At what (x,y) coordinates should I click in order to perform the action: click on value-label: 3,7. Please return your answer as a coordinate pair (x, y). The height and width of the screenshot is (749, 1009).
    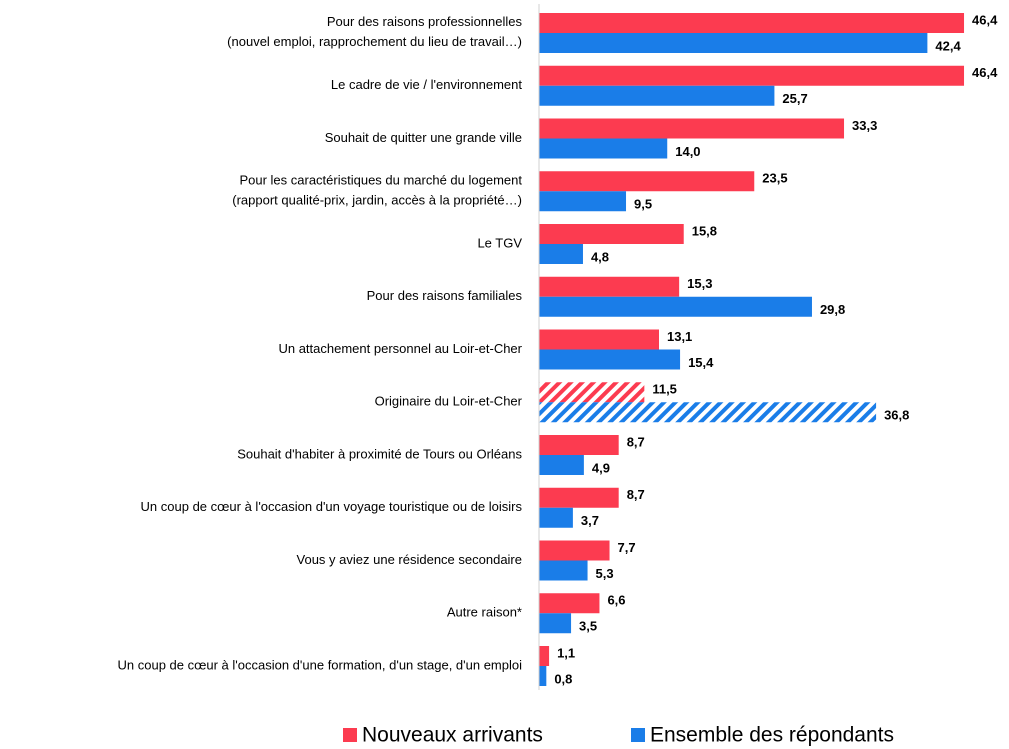
    Looking at the image, I should click on (590, 520).